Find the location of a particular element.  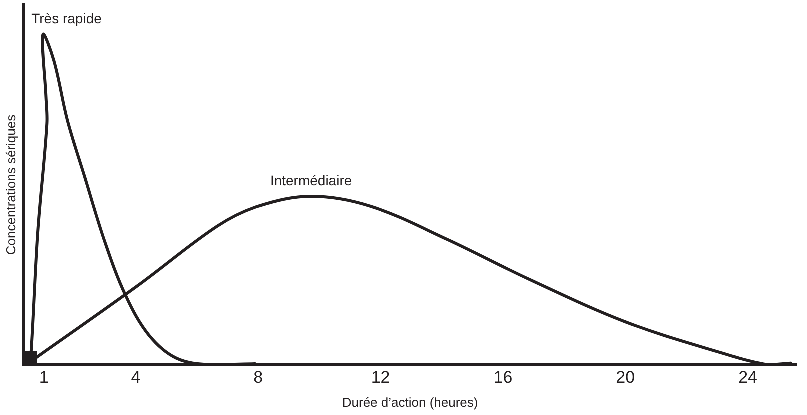

series-label: Très rapide is located at coordinates (67, 18).